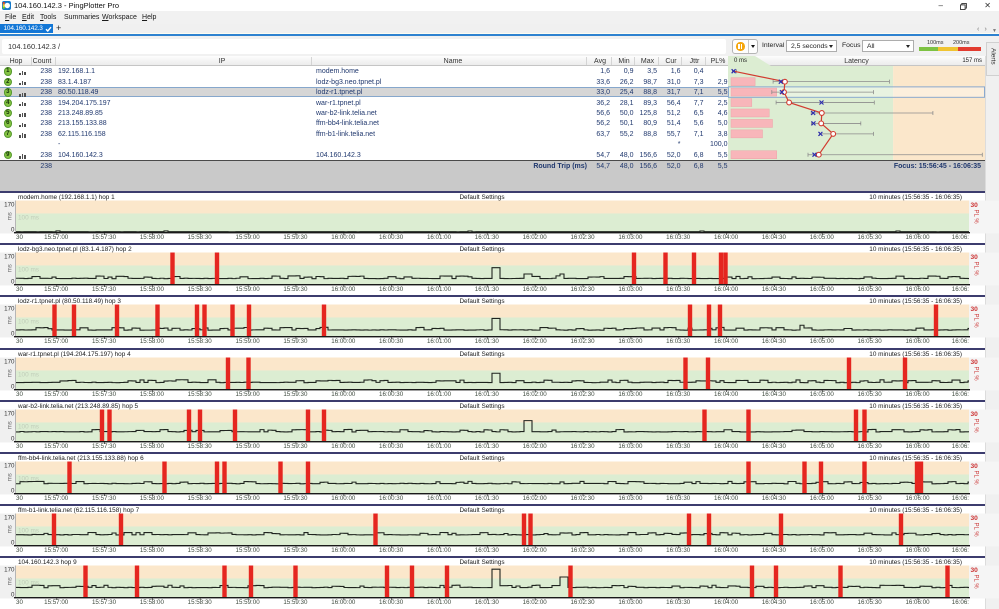 The height and width of the screenshot is (609, 999). What do you see at coordinates (66, 197) in the screenshot?
I see `svg-text: modem.home (192.168.1.1) hop 1` at bounding box center [66, 197].